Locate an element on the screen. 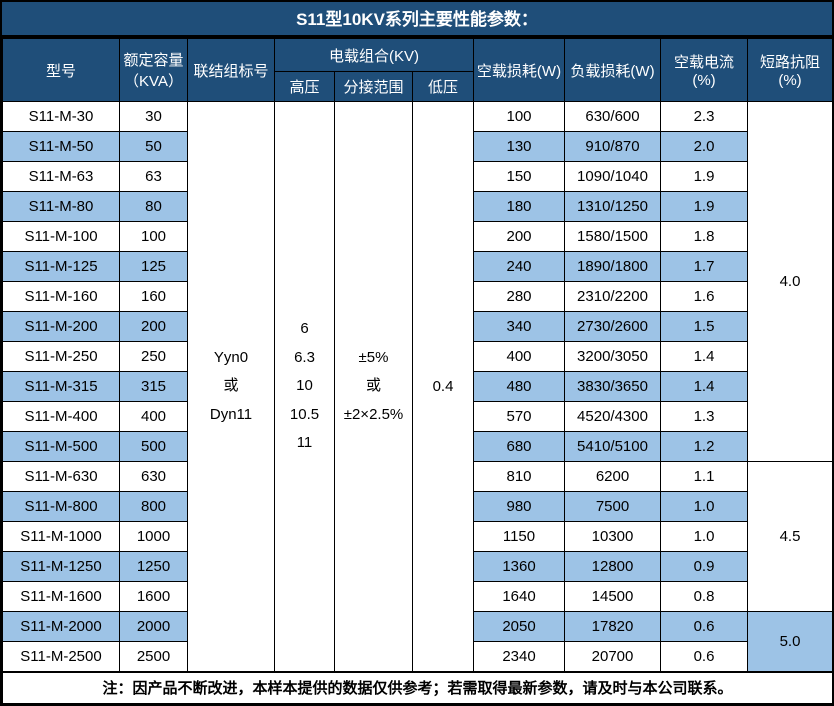  cell-load-loss: 2310/2200 is located at coordinates (612, 296).